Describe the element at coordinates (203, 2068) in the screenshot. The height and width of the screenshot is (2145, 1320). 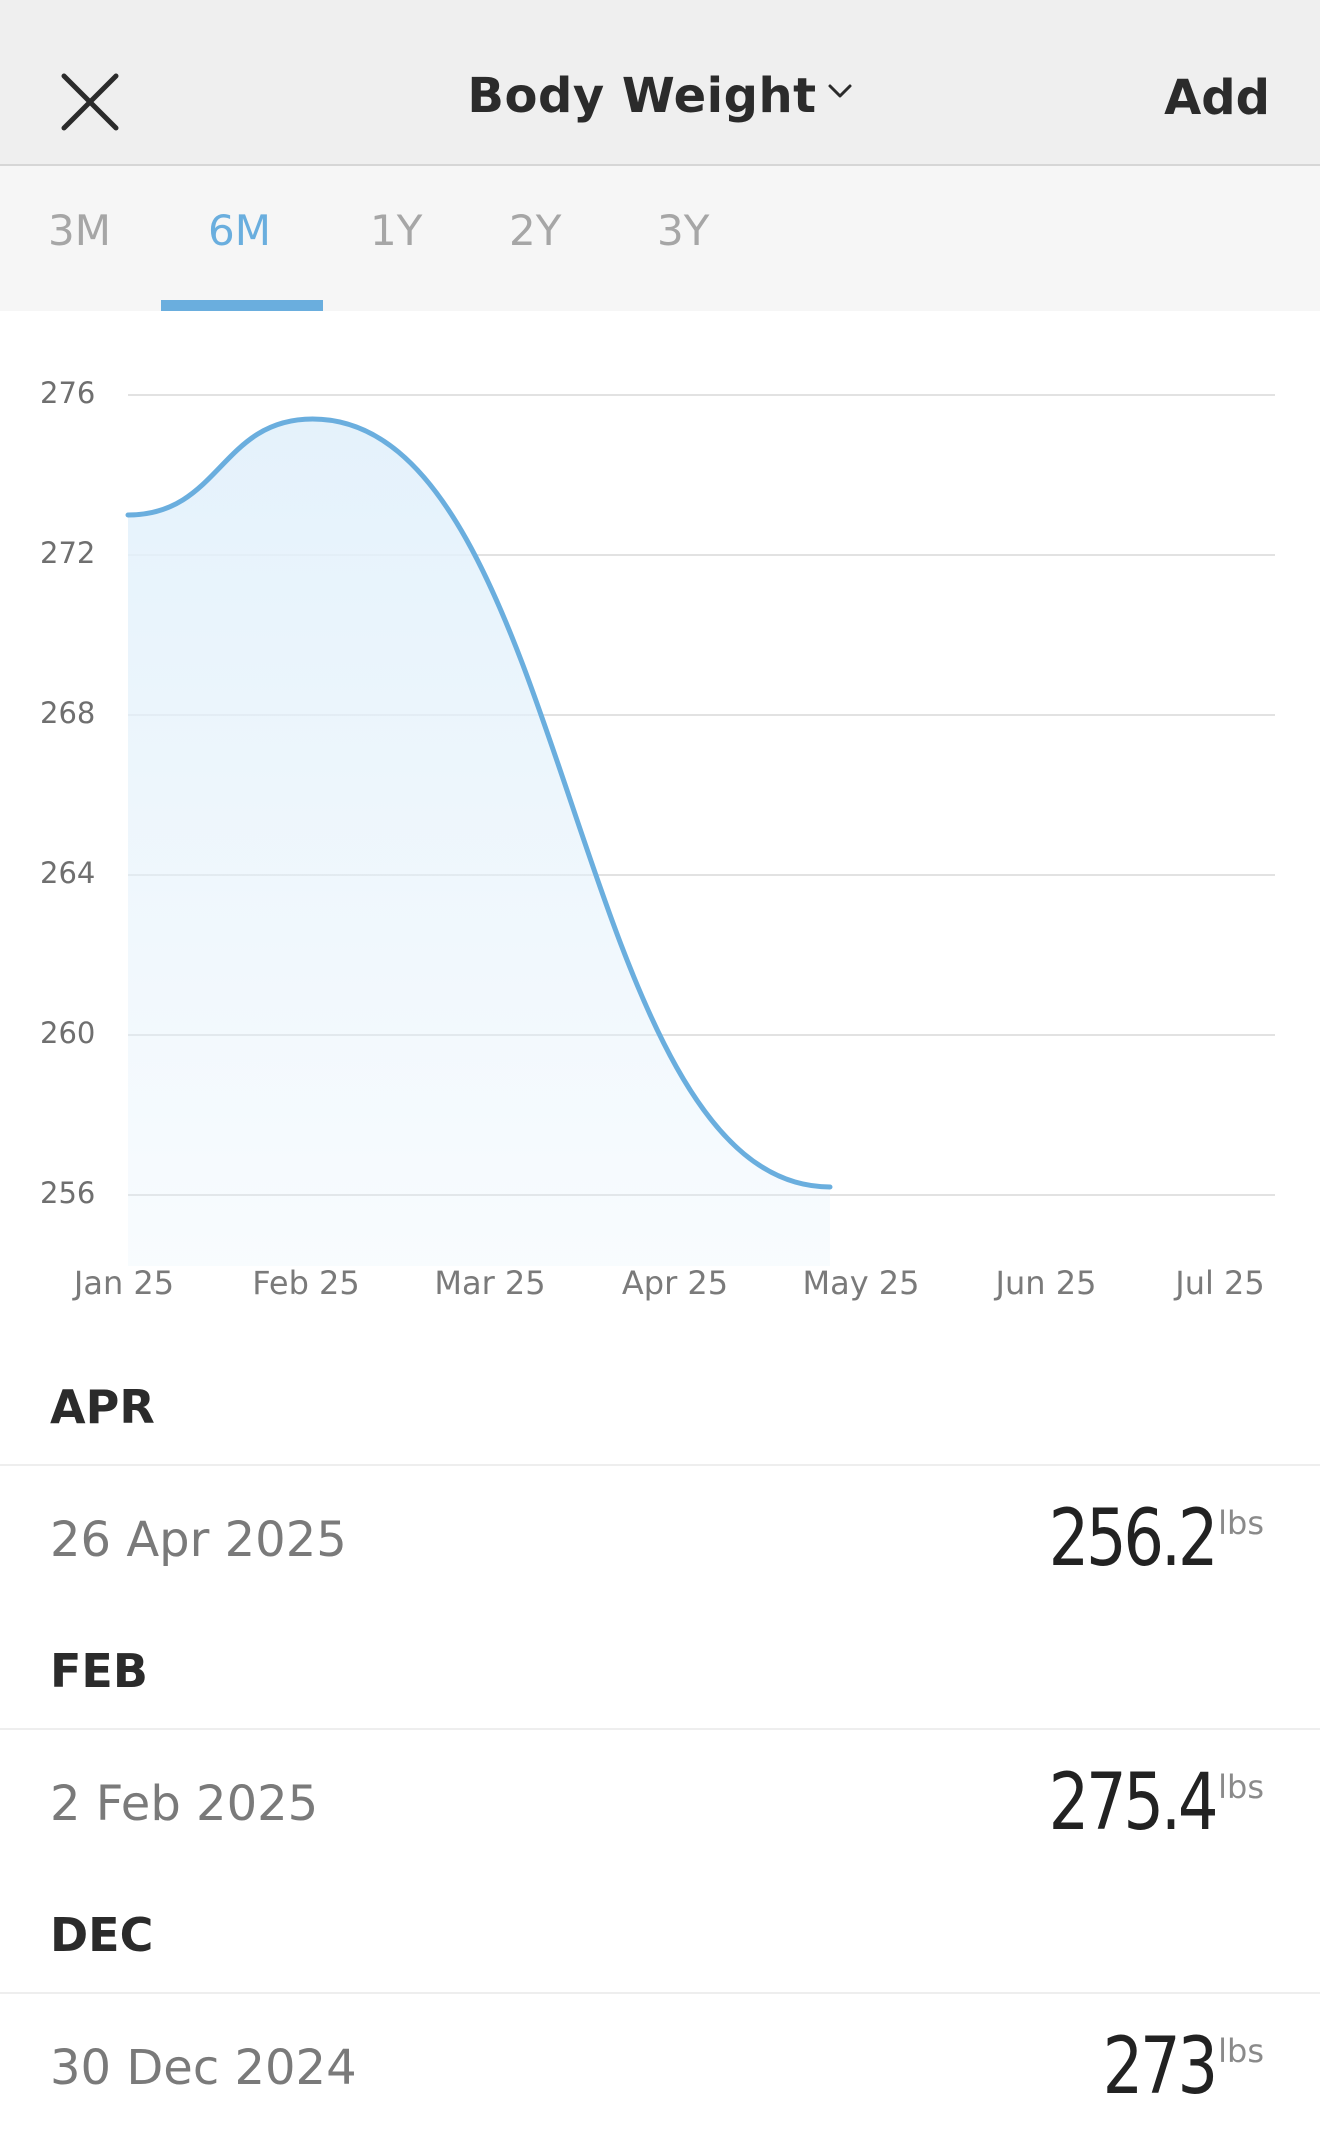
I see `entry-date: 30 Dec 2024` at that location.